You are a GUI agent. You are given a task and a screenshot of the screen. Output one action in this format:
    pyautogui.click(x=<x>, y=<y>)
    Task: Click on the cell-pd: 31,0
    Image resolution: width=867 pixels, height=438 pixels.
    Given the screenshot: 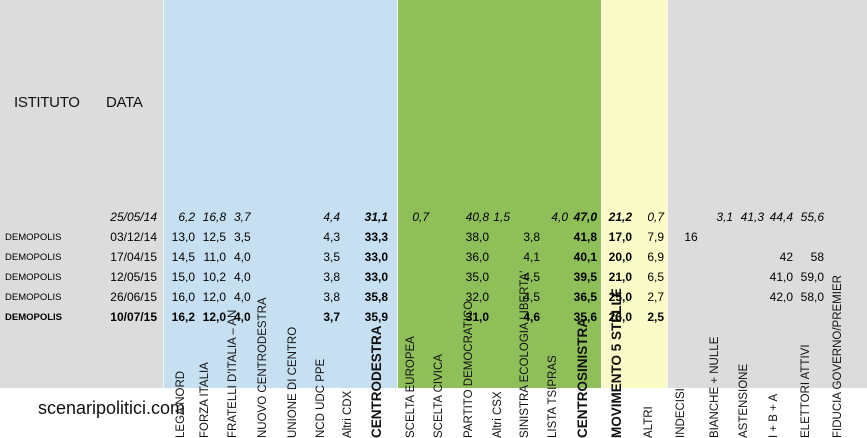 What is the action you would take?
    pyautogui.click(x=477, y=317)
    